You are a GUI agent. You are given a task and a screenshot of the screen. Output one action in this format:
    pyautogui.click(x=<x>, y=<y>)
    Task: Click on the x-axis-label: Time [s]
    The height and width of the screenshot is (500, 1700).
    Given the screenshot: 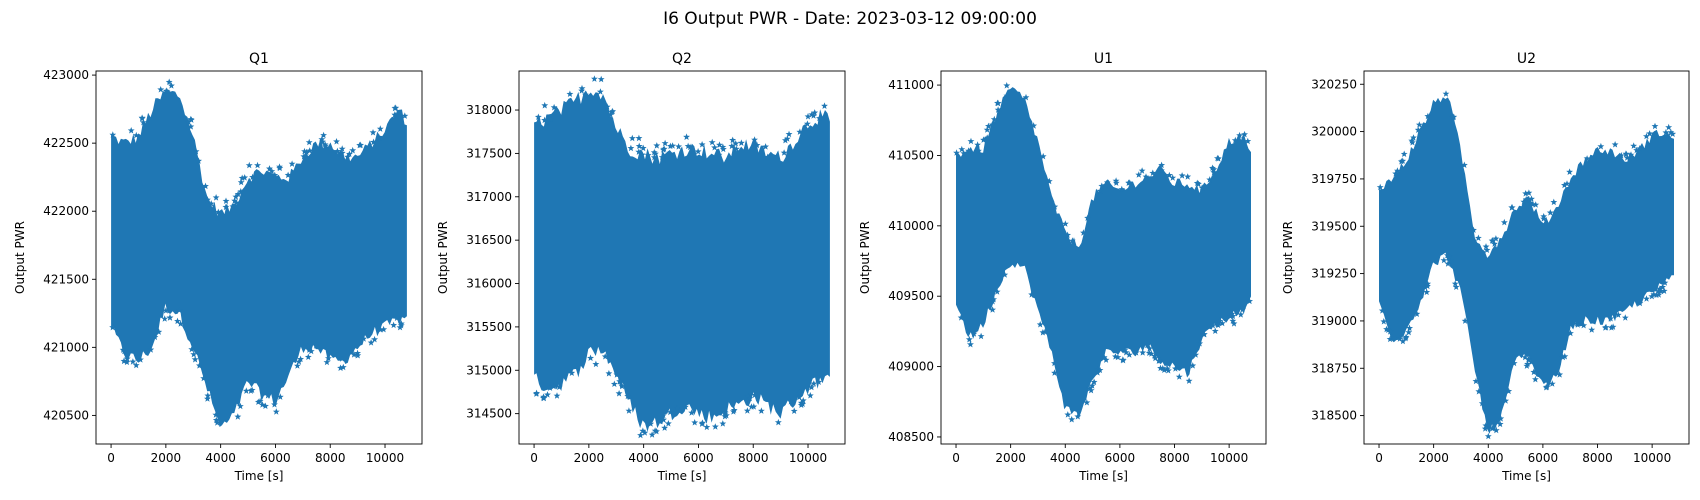 What is the action you would take?
    pyautogui.click(x=1103, y=476)
    